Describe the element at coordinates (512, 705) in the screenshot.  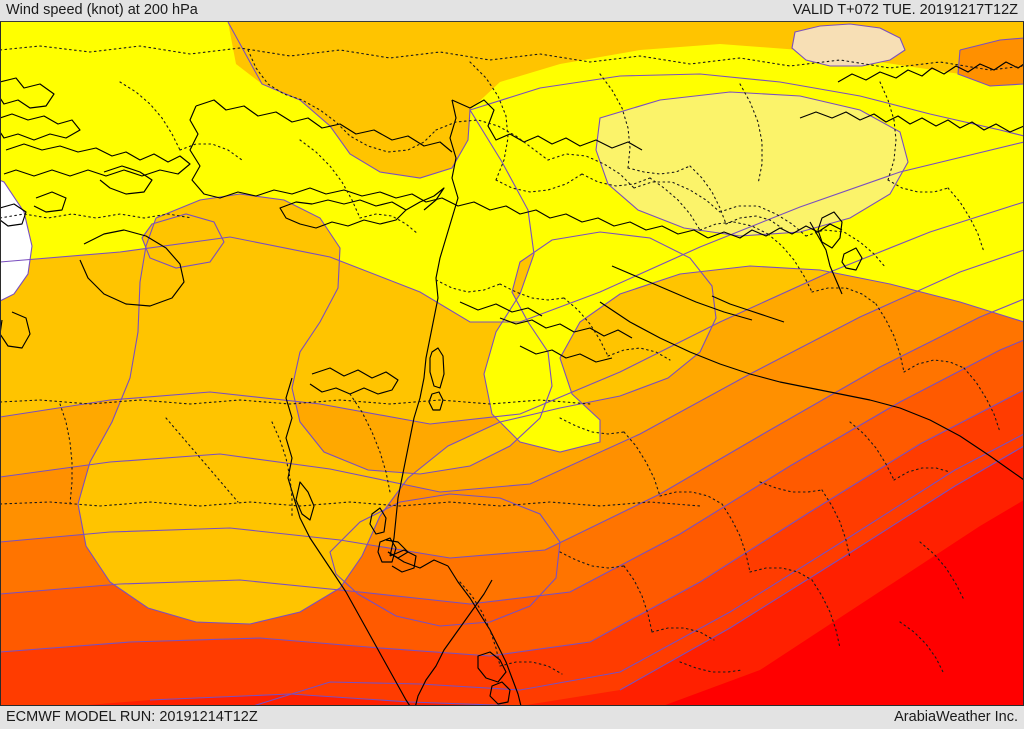
I see `map-frame-bottom-edge` at that location.